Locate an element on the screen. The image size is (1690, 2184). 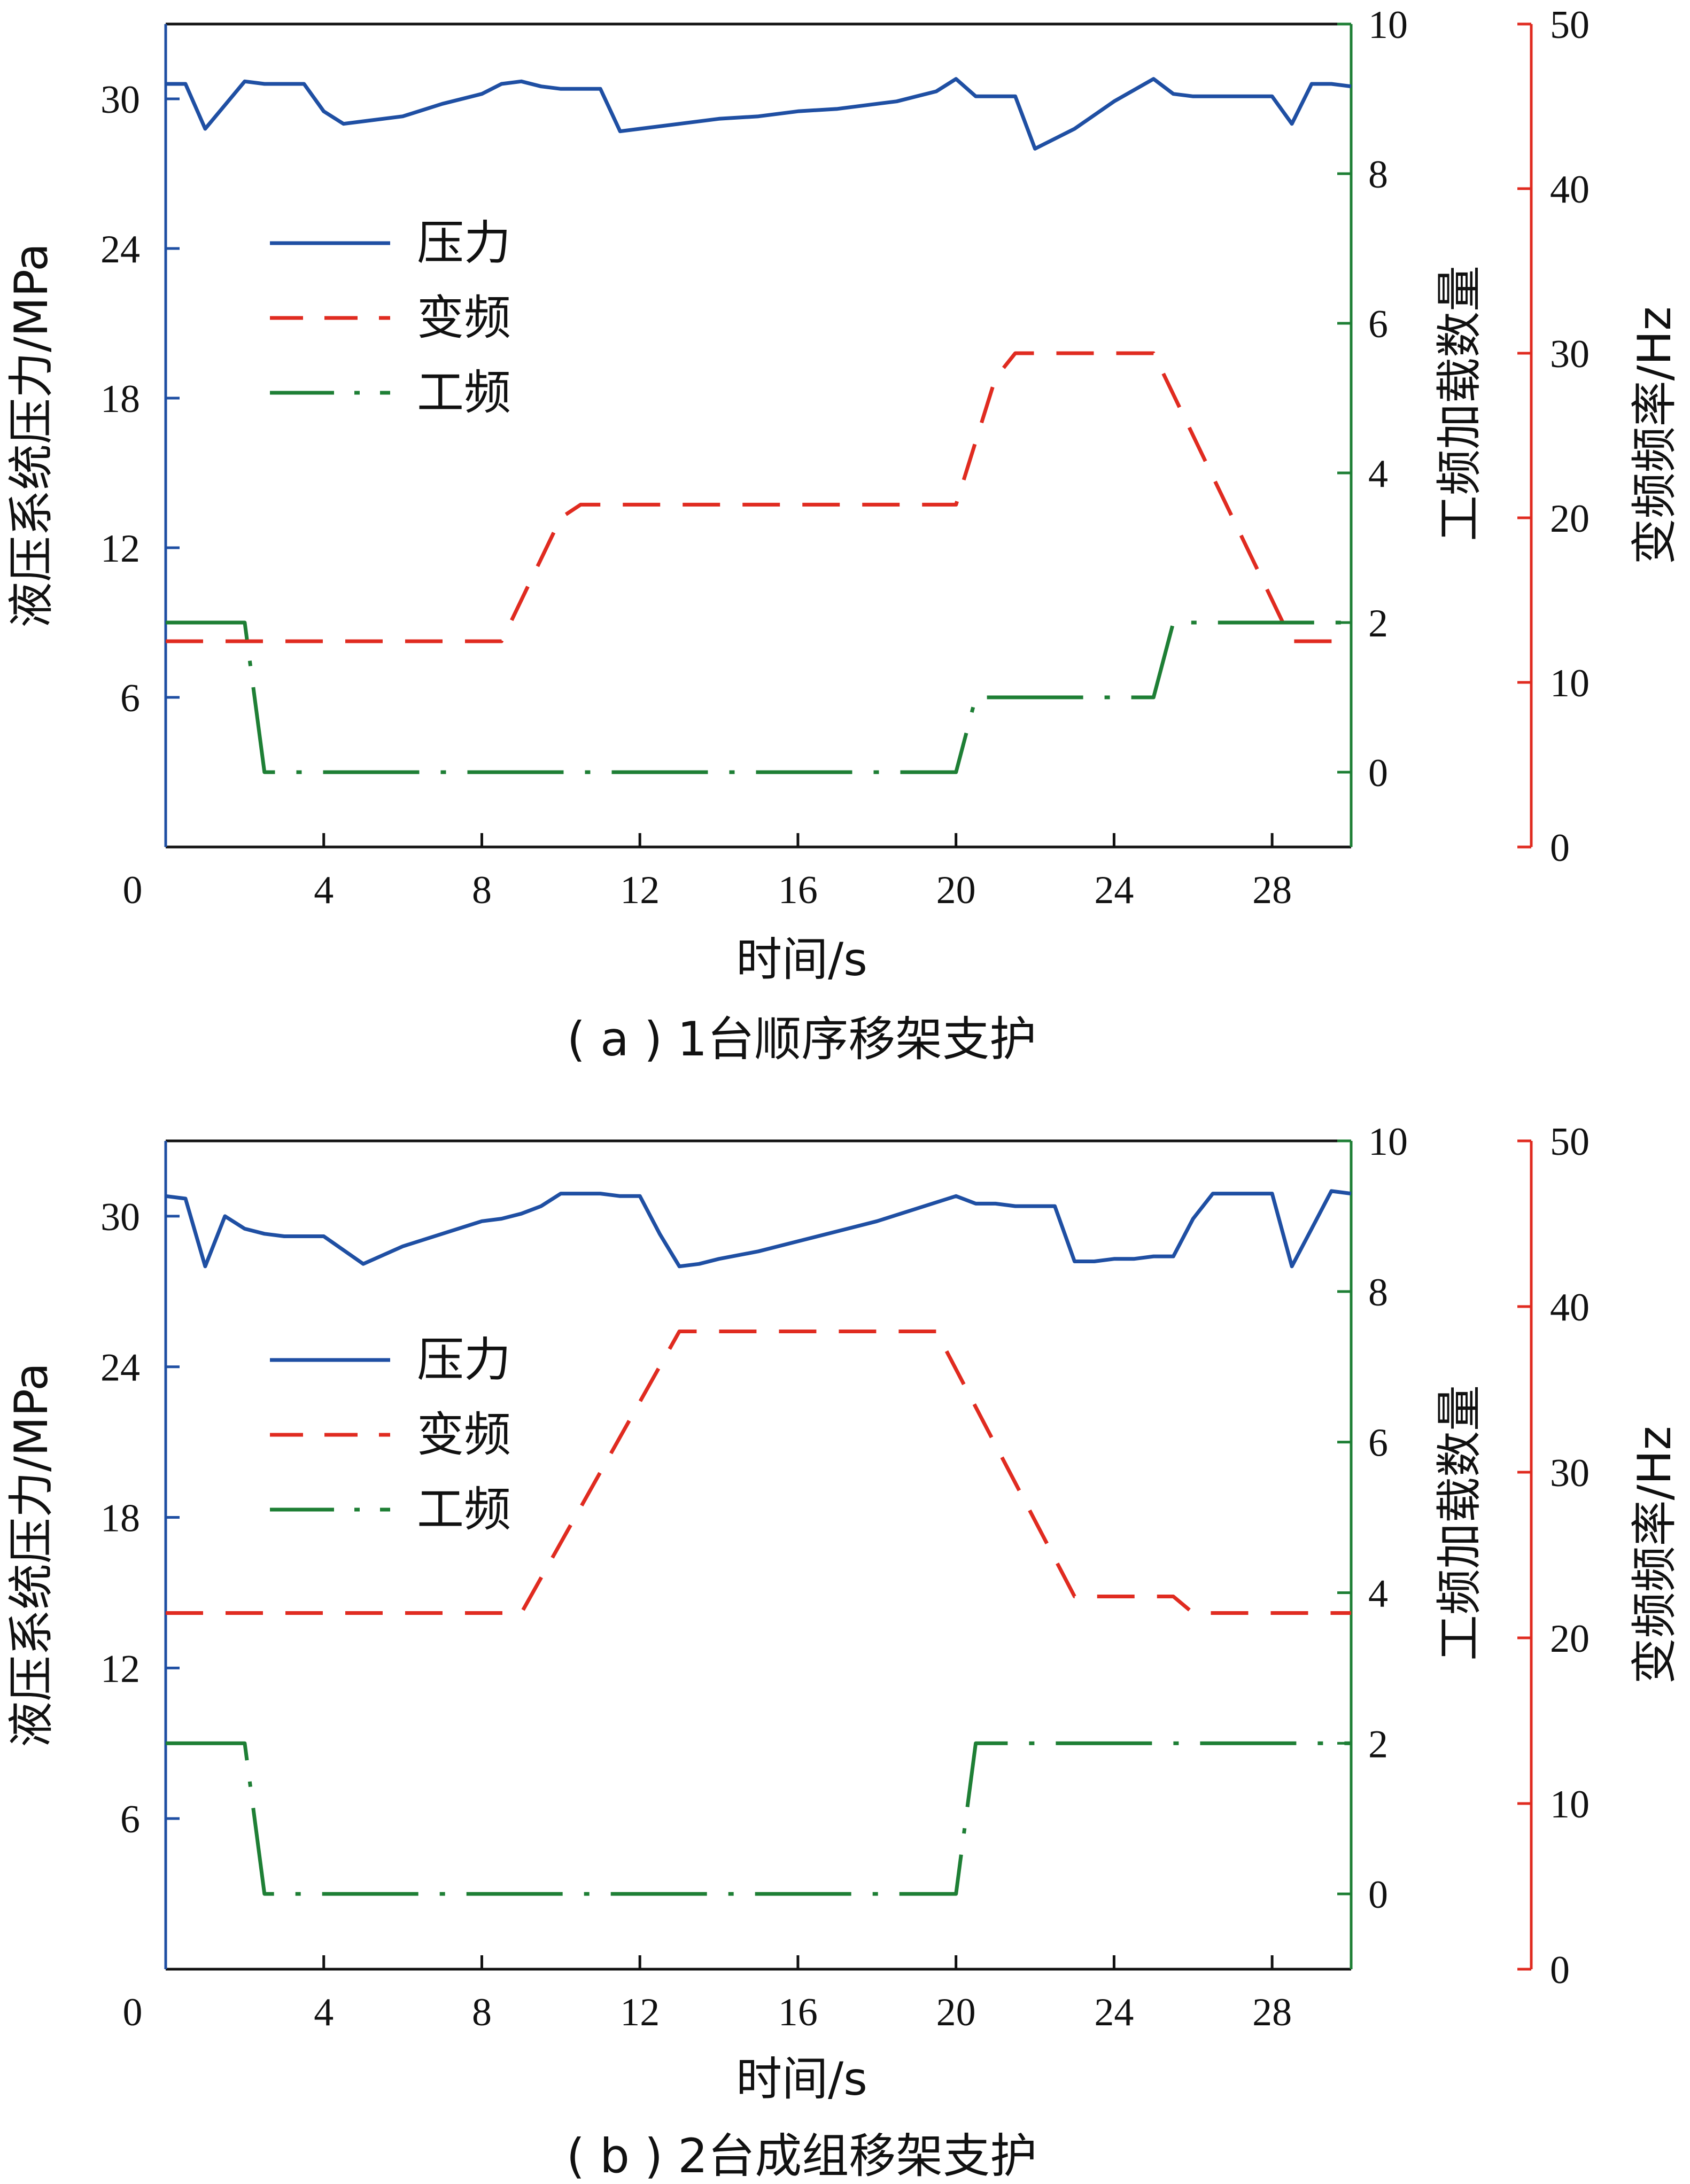
panel-caption: ( b ) 2台成组移架支护 is located at coordinates (802, 2155).